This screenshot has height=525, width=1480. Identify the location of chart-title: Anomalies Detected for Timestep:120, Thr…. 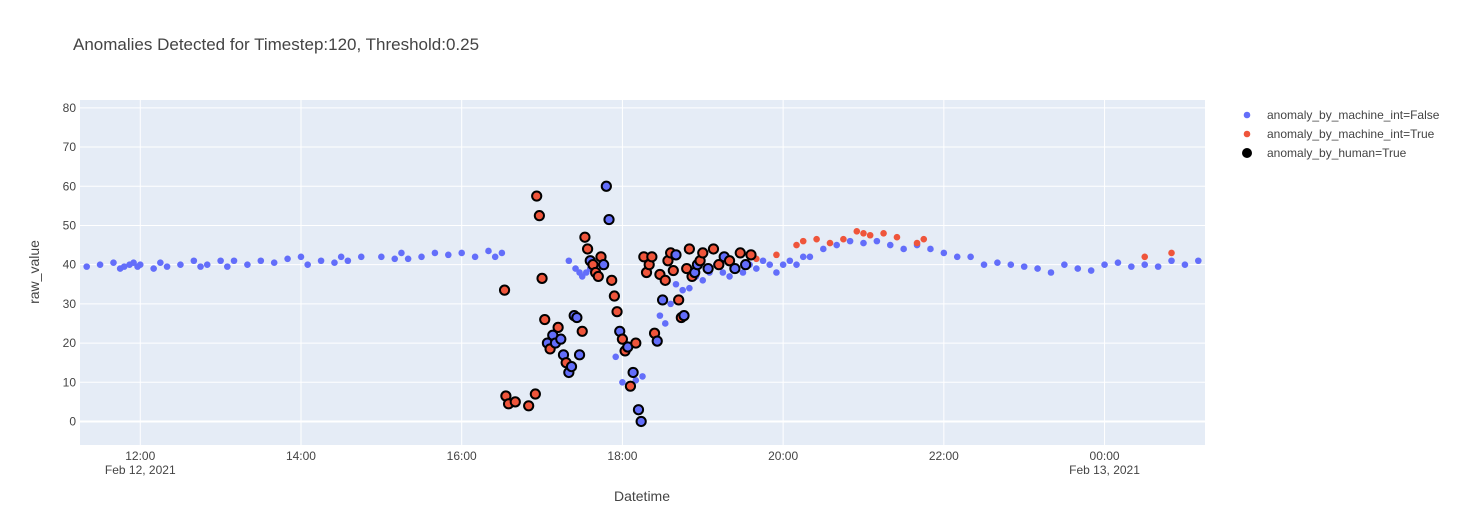
(276, 44).